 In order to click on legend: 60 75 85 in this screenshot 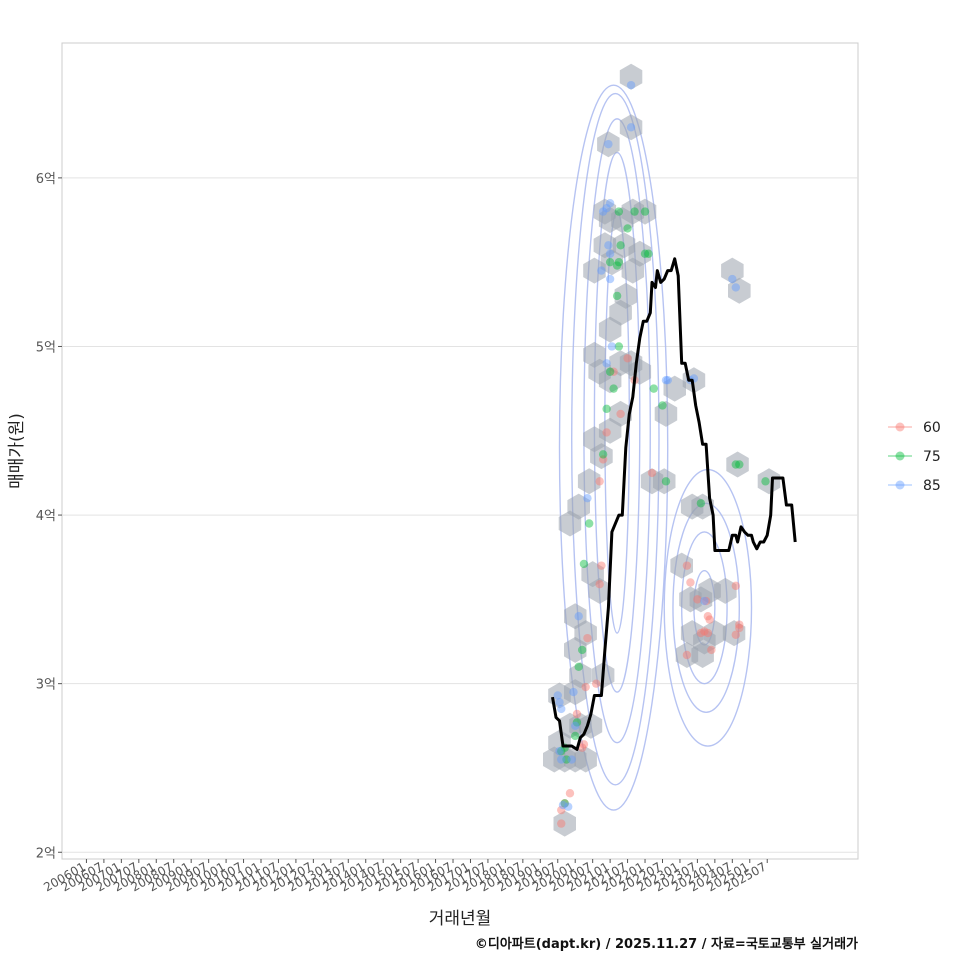, I will do `click(914, 457)`.